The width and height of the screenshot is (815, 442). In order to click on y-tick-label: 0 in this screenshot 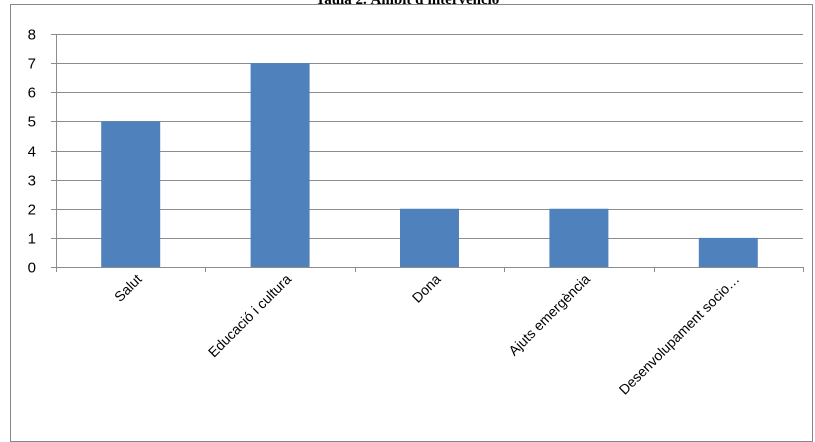, I will do `click(32, 268)`.